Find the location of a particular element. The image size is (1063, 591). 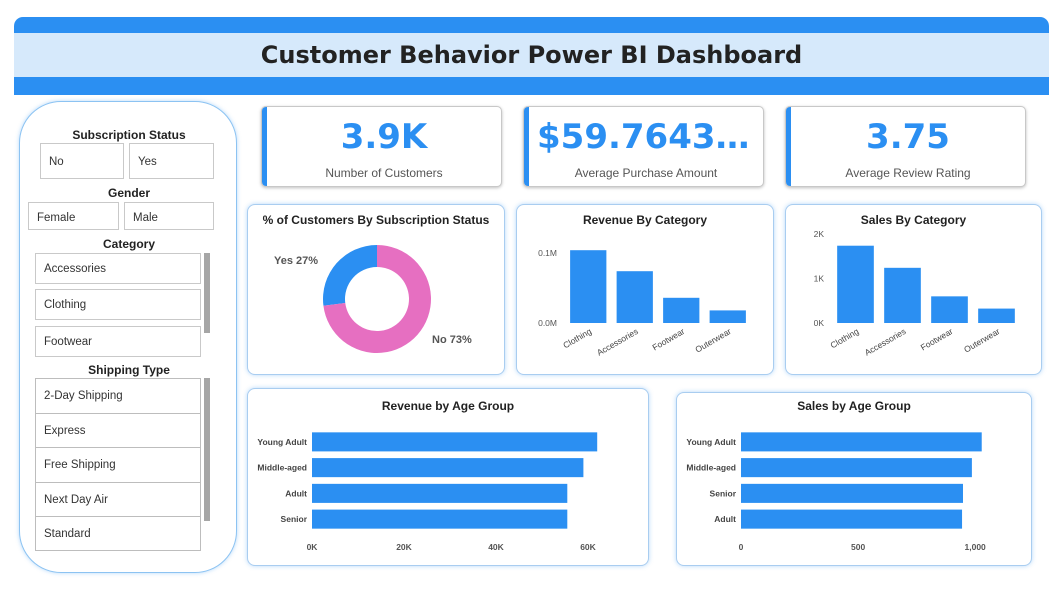

subscription-status-title: Subscription Status is located at coordinates (129, 135).